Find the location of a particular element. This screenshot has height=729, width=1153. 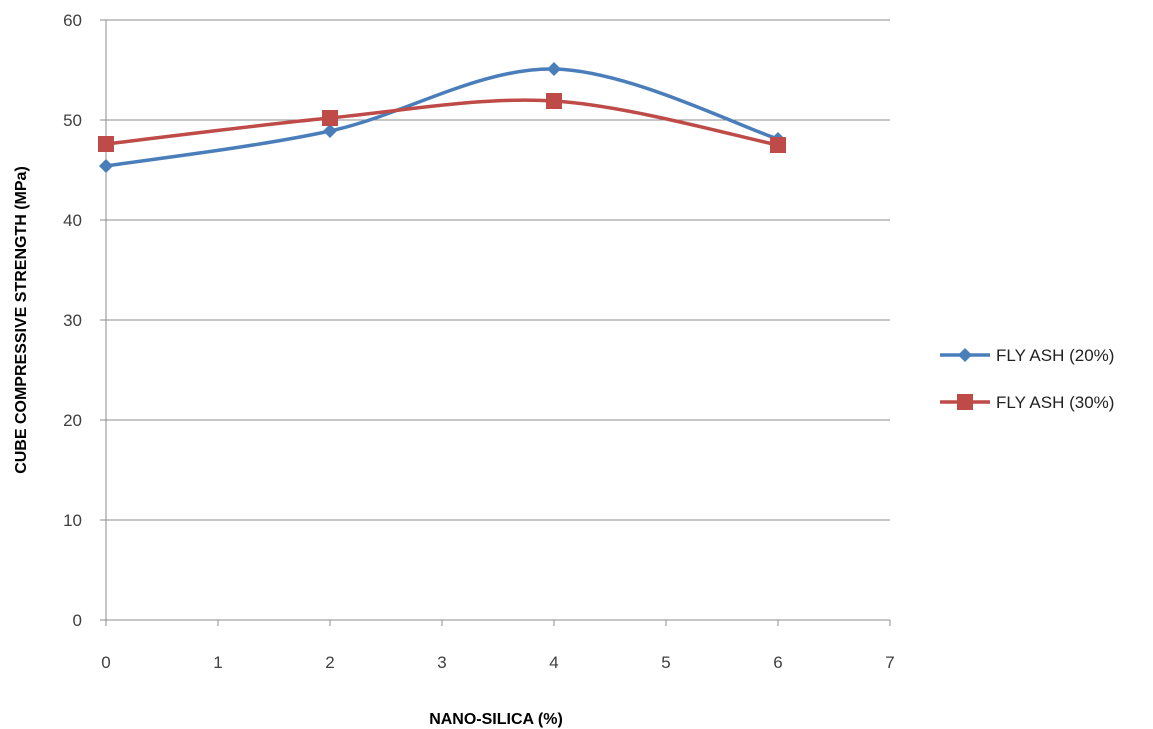

y-tick-label: 0 is located at coordinates (77, 620).